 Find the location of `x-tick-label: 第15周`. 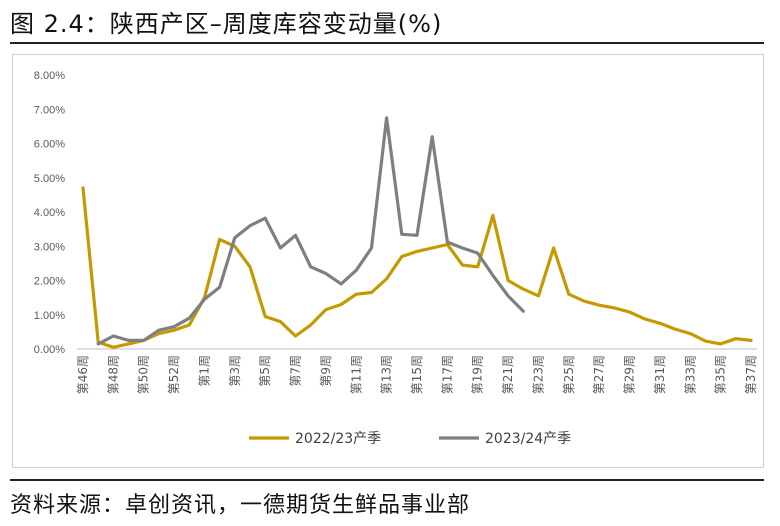

x-tick-label: 第15周 is located at coordinates (417, 374).